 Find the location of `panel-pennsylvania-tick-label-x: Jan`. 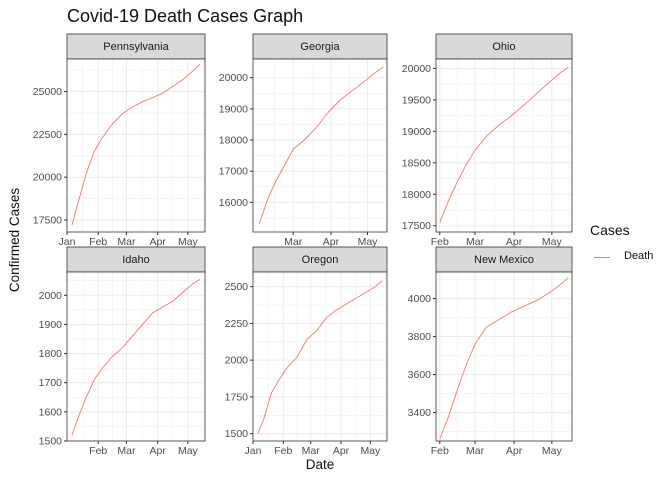

panel-pennsylvania-tick-label-x: Jan is located at coordinates (67, 242).